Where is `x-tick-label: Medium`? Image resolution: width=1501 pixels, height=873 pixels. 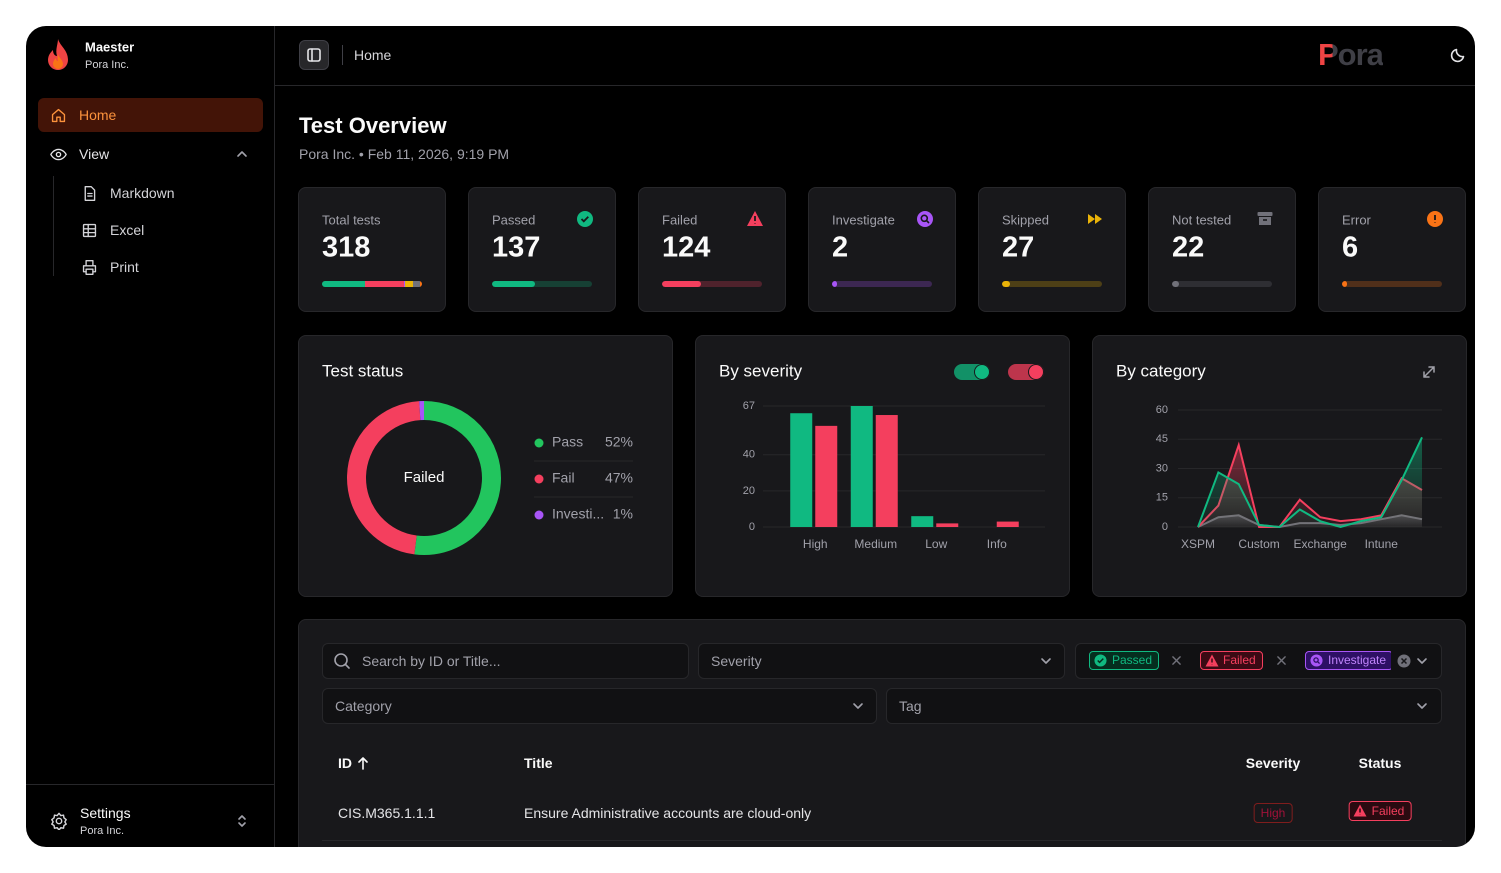
x-tick-label: Medium is located at coordinates (875, 544).